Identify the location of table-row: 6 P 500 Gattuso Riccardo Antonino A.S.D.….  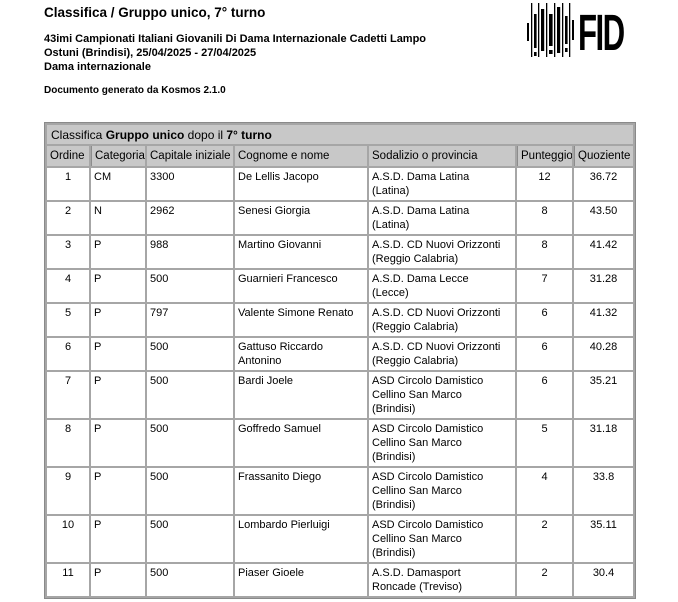
(340, 354).